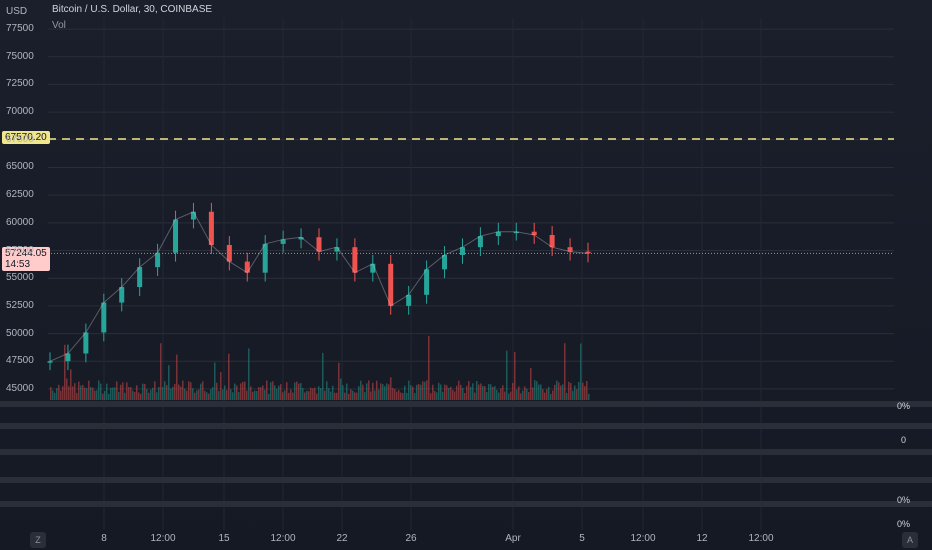 This screenshot has height=550, width=932. I want to click on symbol-title: Bitcoin / U.S. Dollar, 30, COINBASE, so click(132, 9).